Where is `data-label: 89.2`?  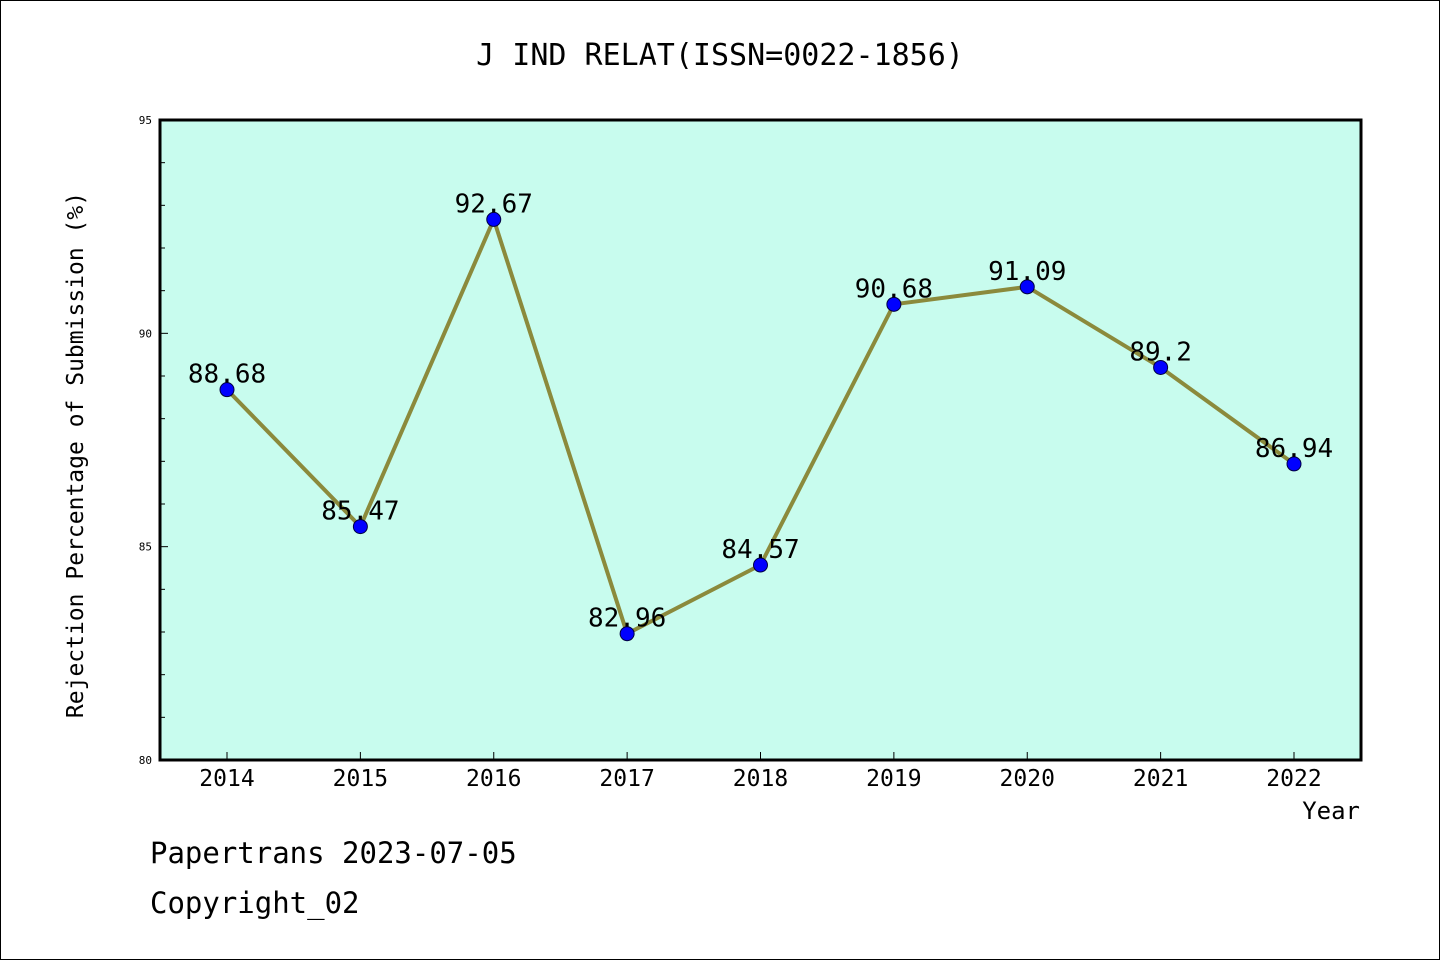
data-label: 89.2 is located at coordinates (1160, 352).